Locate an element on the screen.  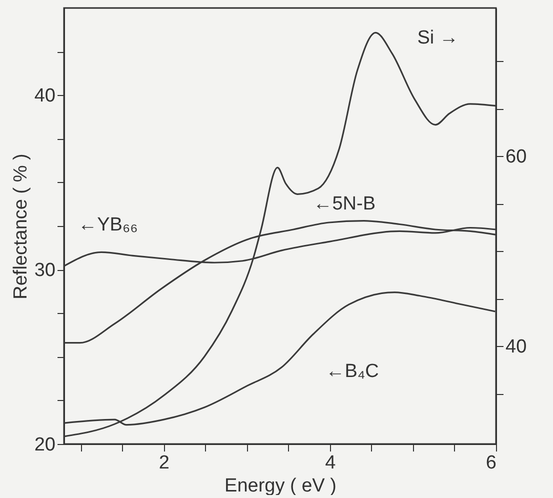
y-tick-label: 30 is located at coordinates (45, 271).